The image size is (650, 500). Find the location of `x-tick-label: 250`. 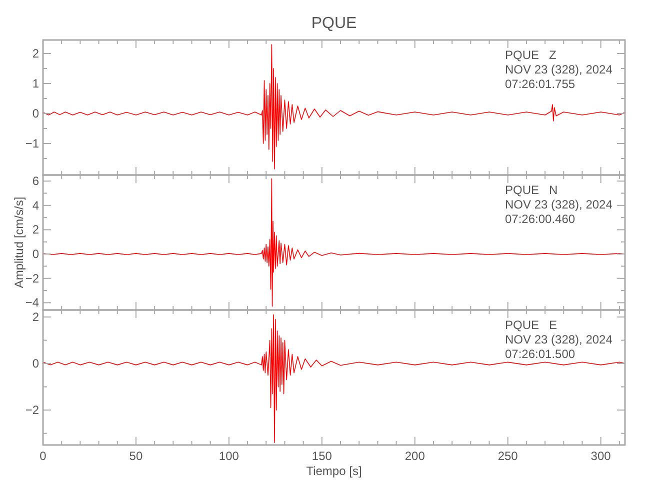

x-tick-label: 250 is located at coordinates (508, 456).